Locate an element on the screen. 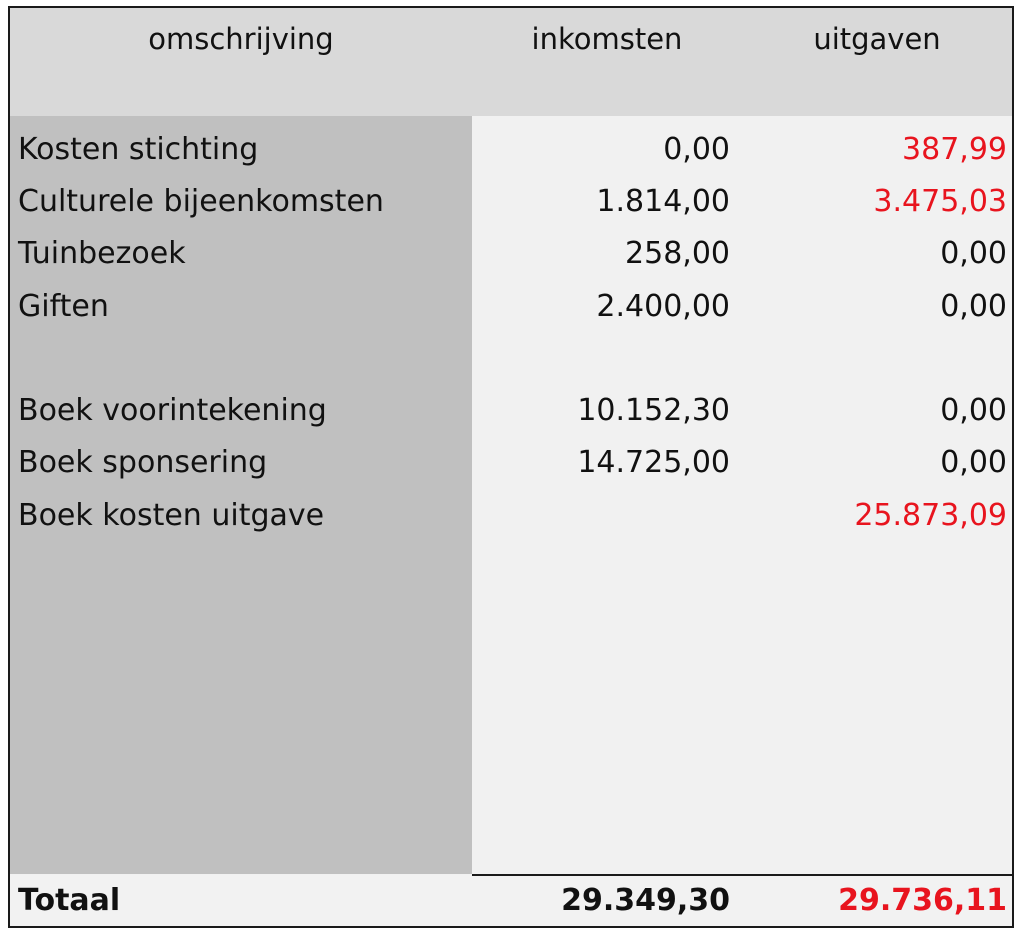 This screenshot has height=939, width=1024. row-description: Boek kosten uitgave is located at coordinates (171, 515).